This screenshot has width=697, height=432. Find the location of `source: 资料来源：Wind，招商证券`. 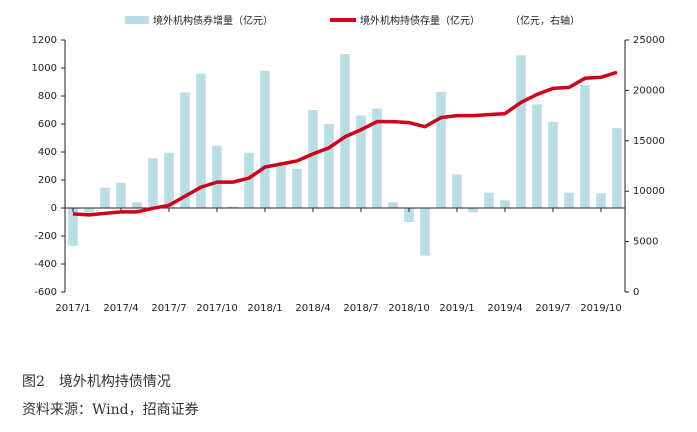

source: 资料来源：Wind，招商证券 is located at coordinates (110, 410).